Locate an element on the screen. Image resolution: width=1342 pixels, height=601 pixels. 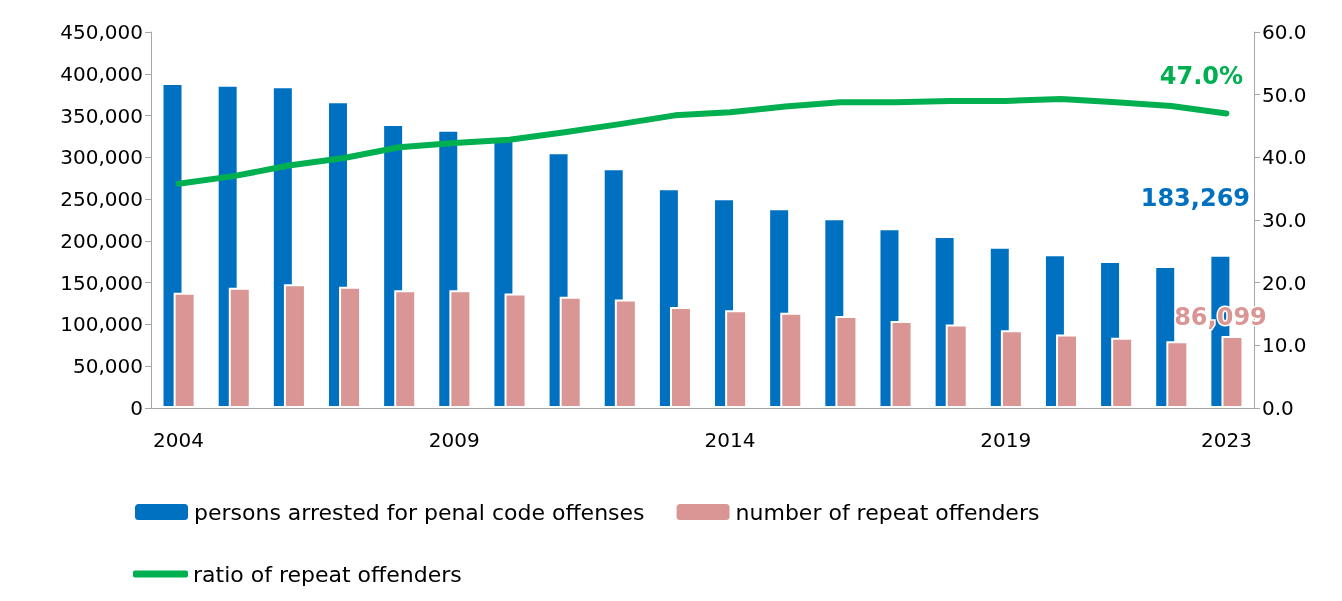
y-tick-label: 150,000 is located at coordinates (101, 282).